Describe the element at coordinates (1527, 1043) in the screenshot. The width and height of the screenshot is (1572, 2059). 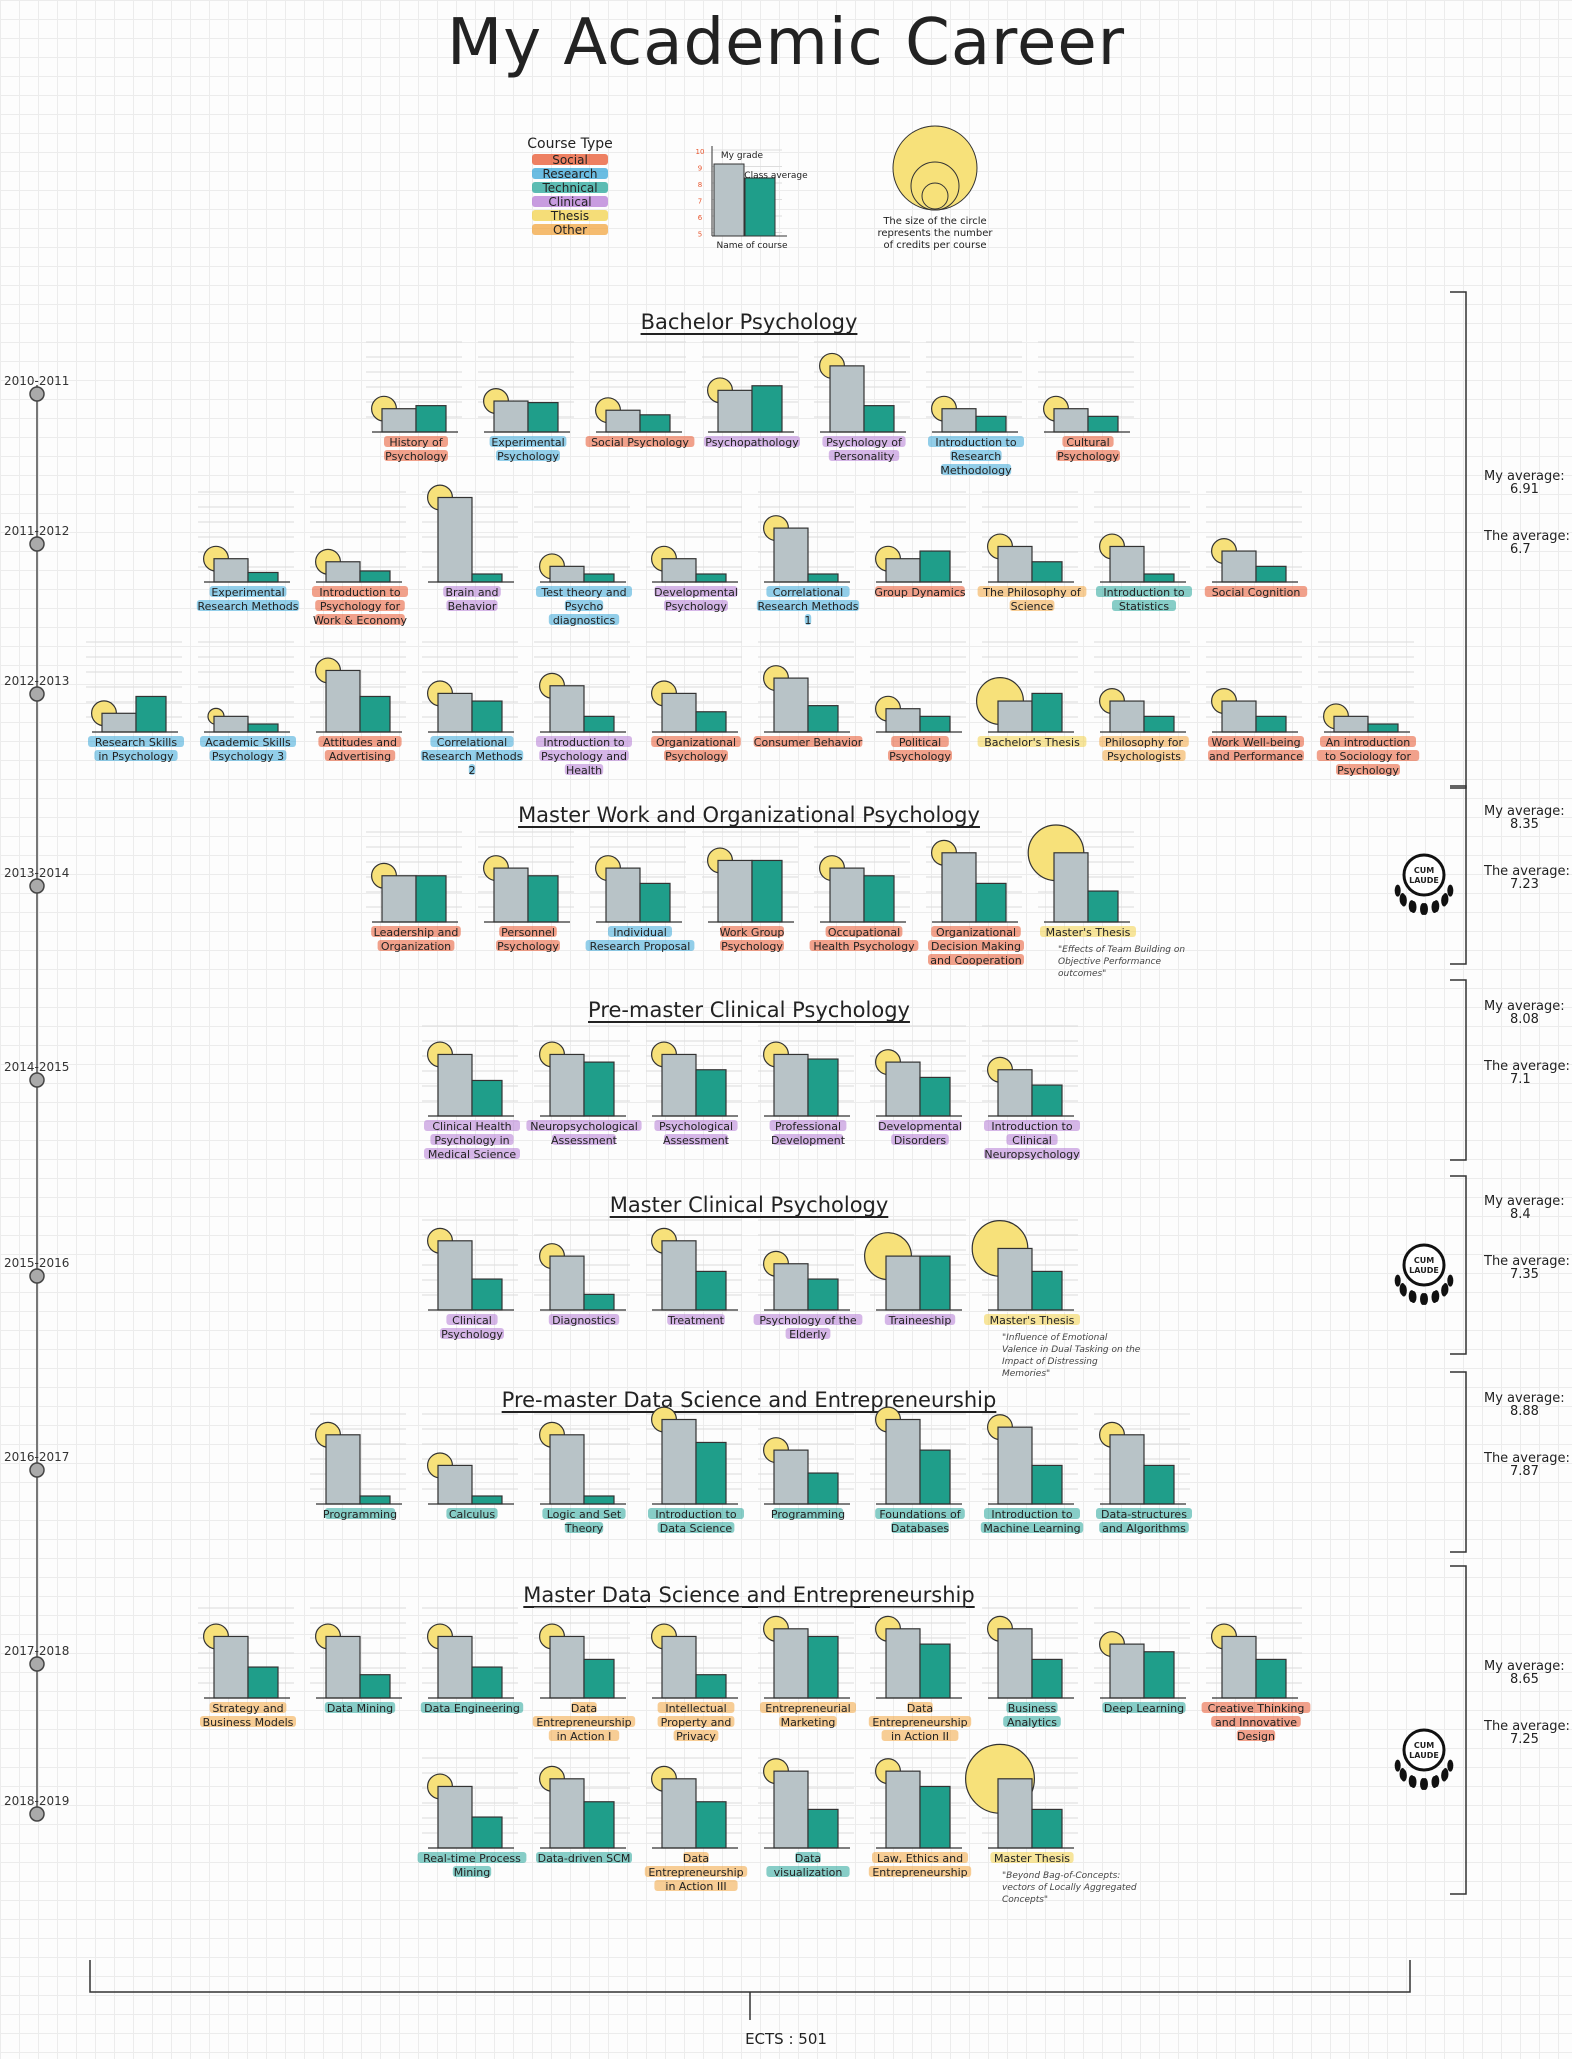
I see `program-averages: My average: 8.08 The average: 7.1` at that location.